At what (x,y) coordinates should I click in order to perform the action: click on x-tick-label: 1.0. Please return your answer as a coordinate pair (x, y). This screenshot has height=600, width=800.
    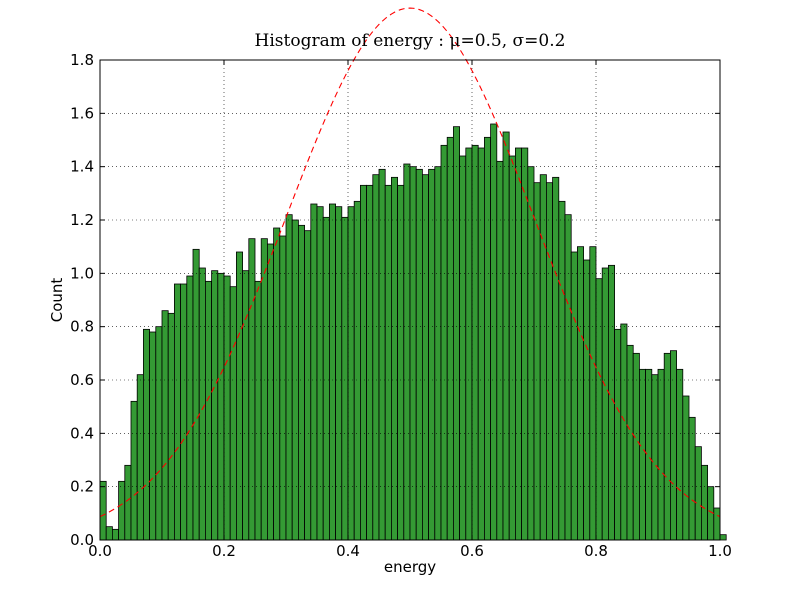
    Looking at the image, I should click on (720, 551).